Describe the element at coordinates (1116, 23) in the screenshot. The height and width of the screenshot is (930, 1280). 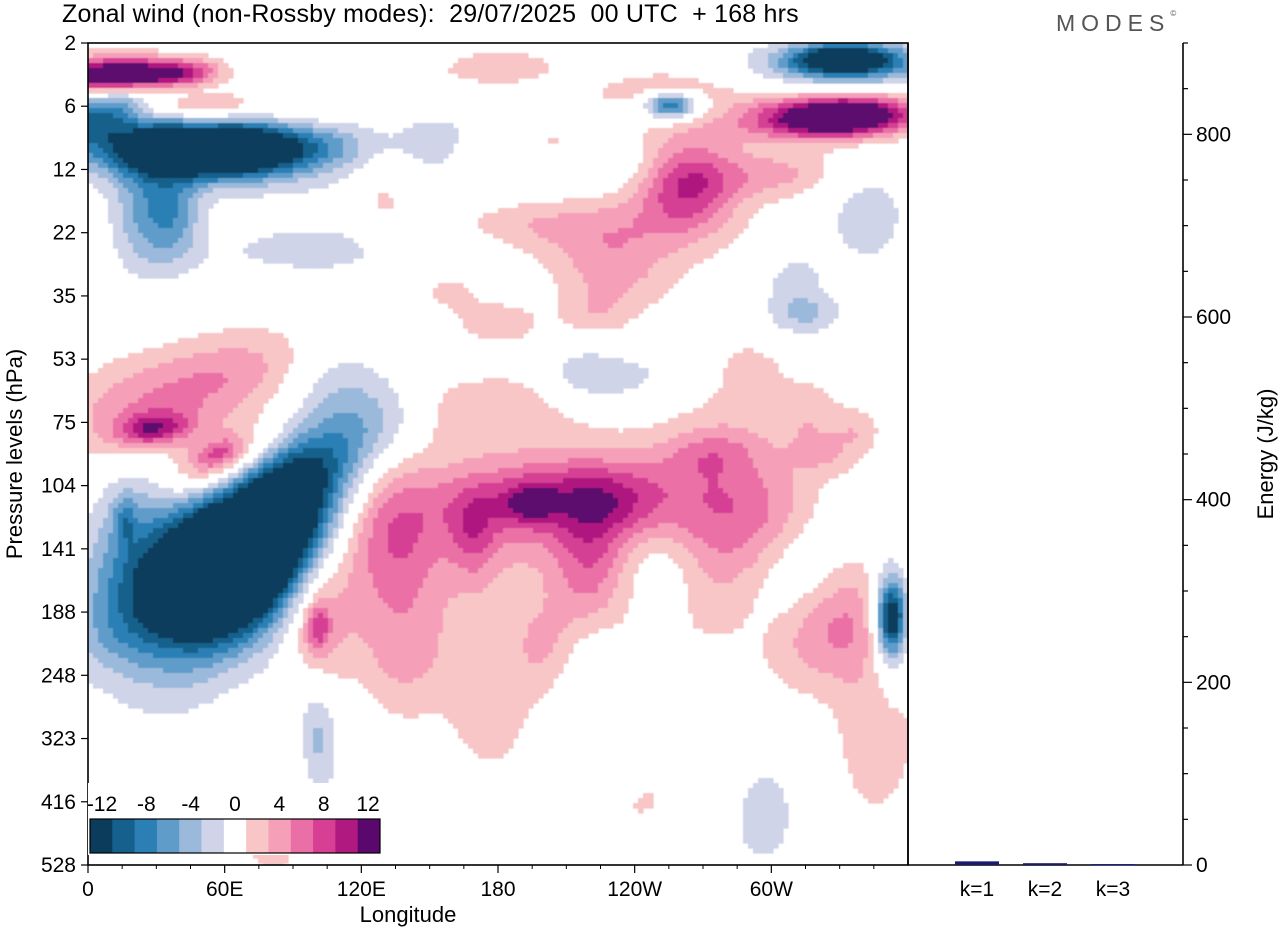
I see `modes-logo: MODES©` at that location.